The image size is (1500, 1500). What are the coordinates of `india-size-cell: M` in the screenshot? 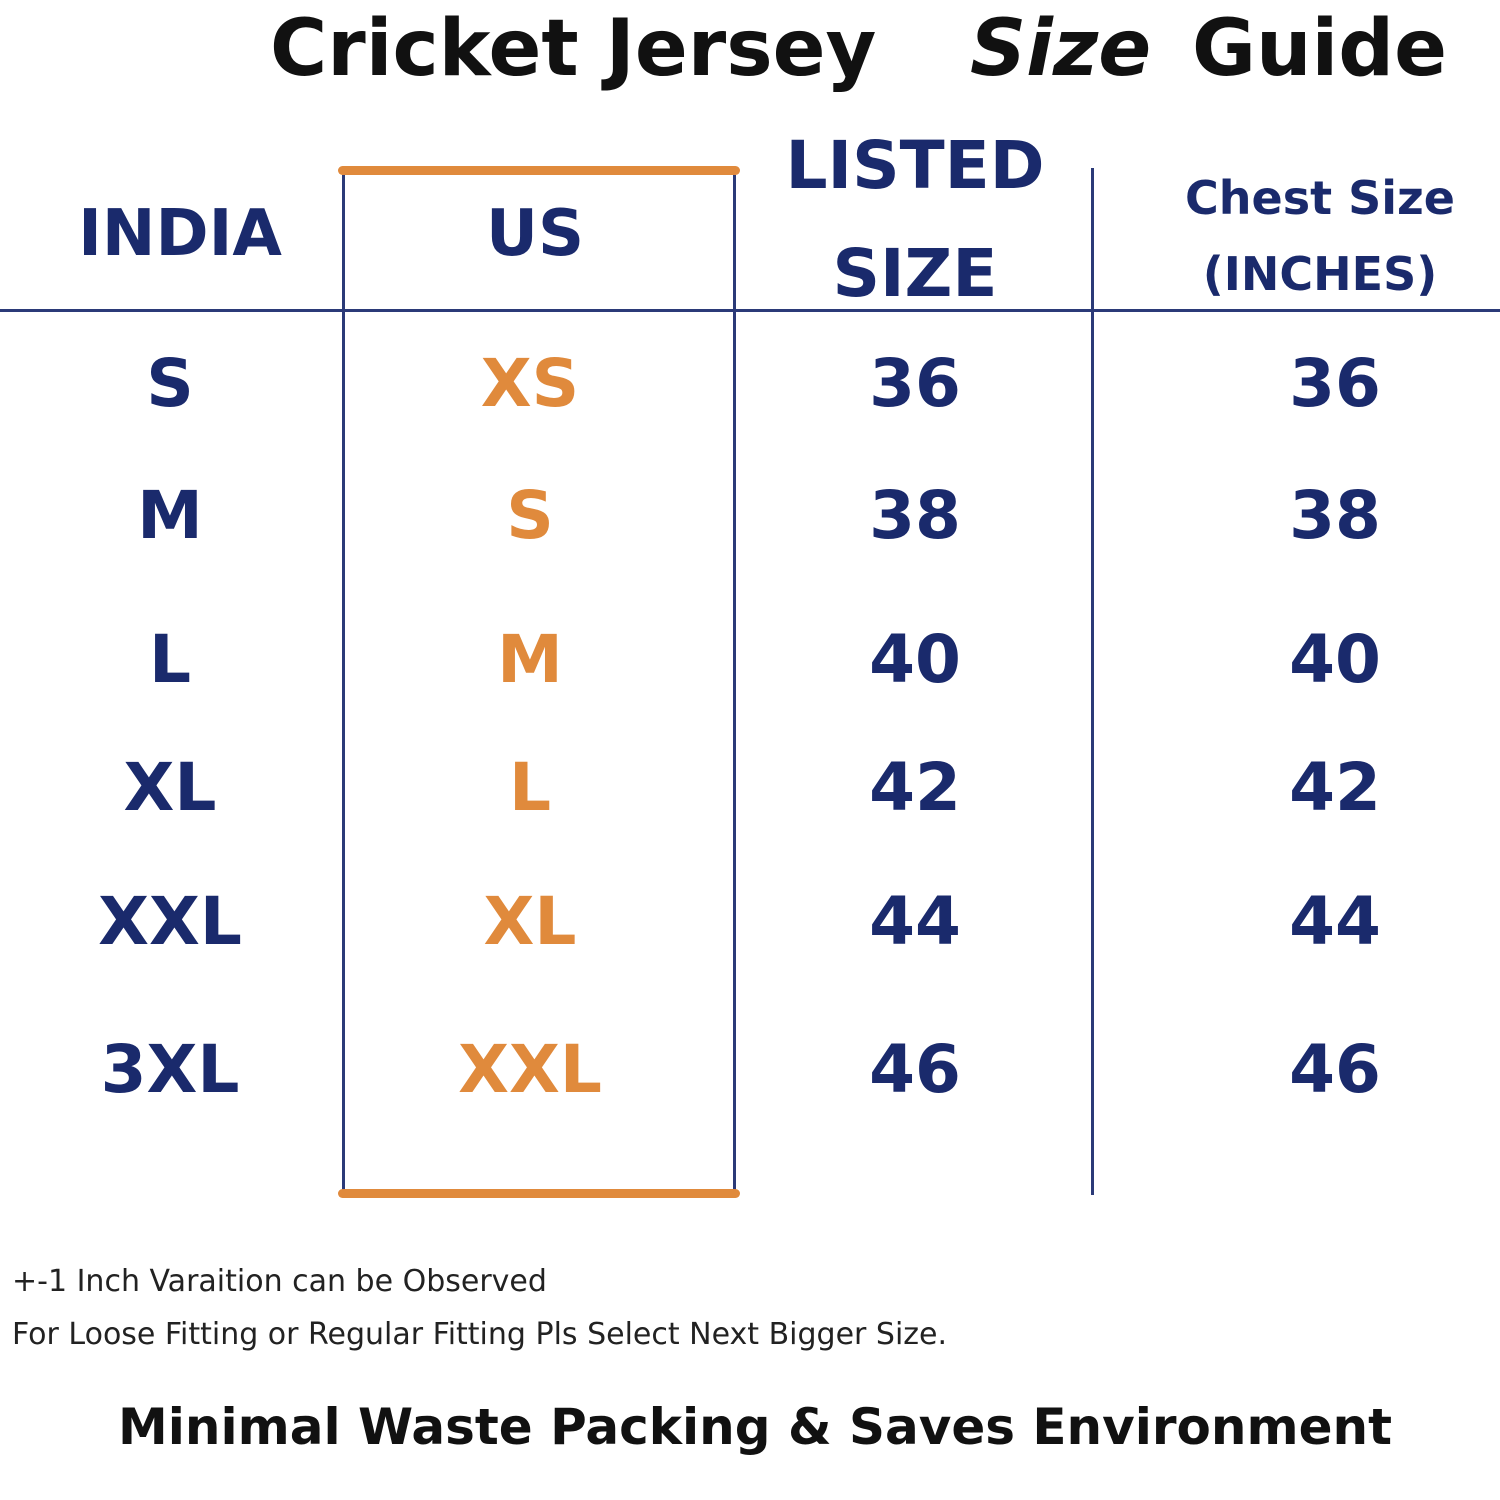 It's located at (170, 515).